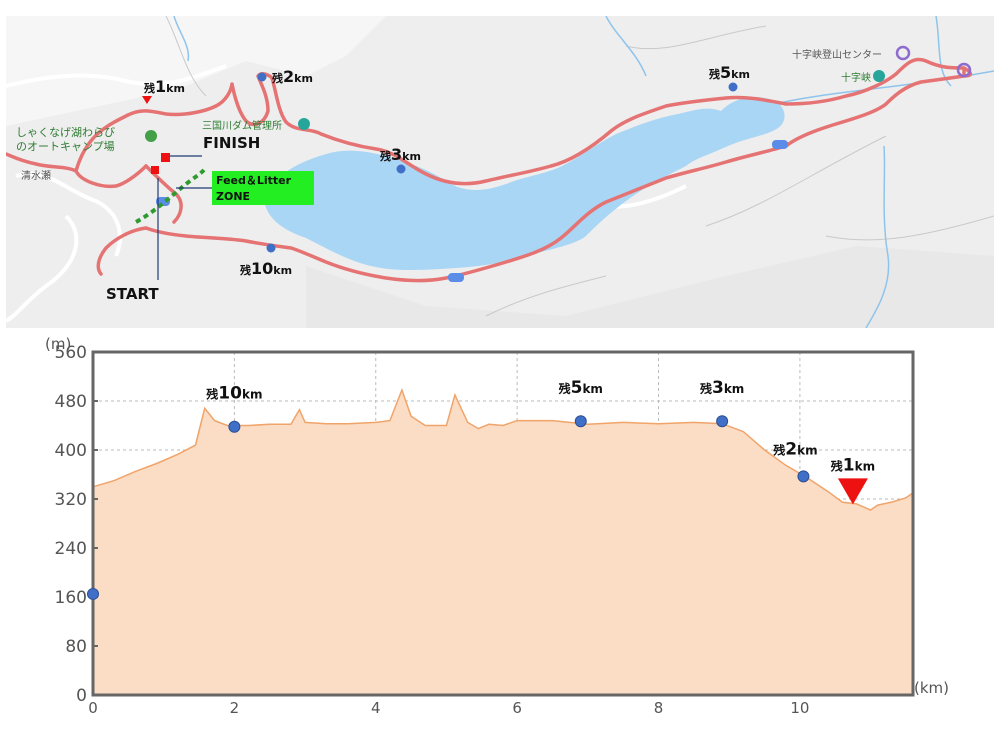 This screenshot has height=750, width=1000. Describe the element at coordinates (170, 196) in the screenshot. I see `feed-zone-path` at that location.